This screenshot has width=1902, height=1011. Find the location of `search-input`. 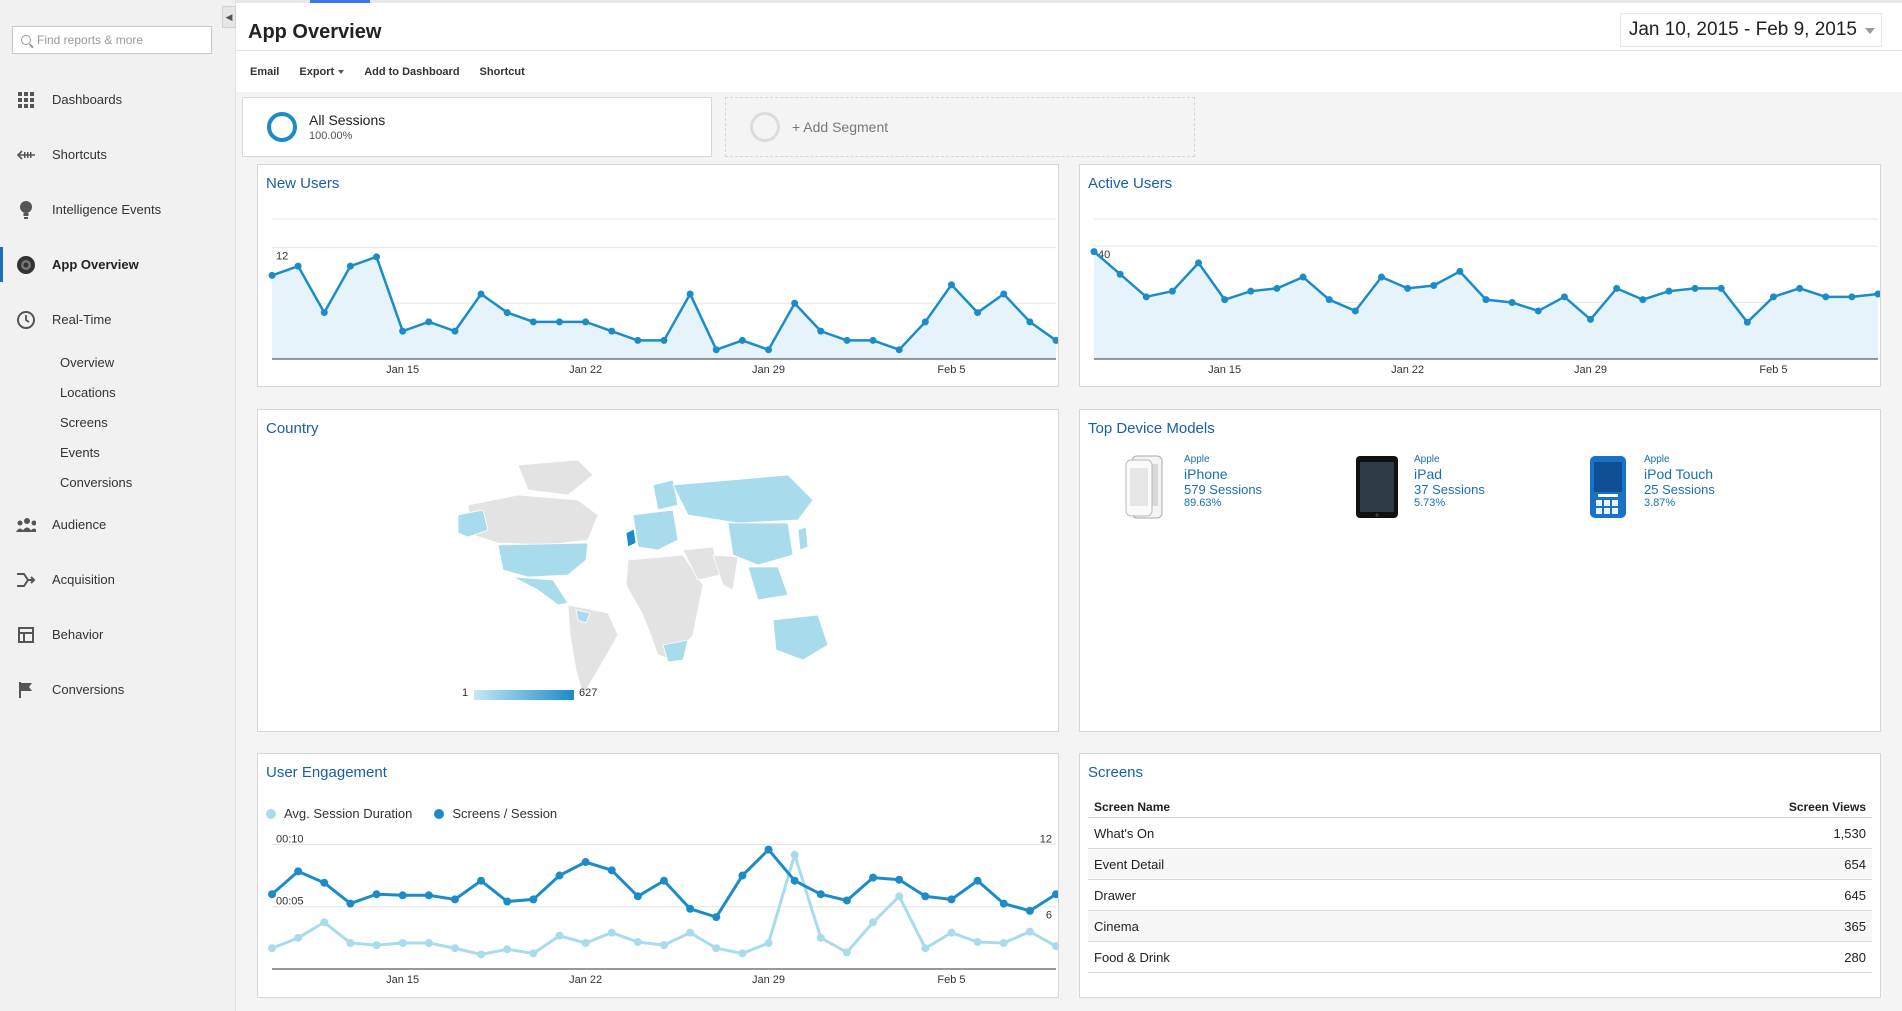

search-input is located at coordinates (117, 40).